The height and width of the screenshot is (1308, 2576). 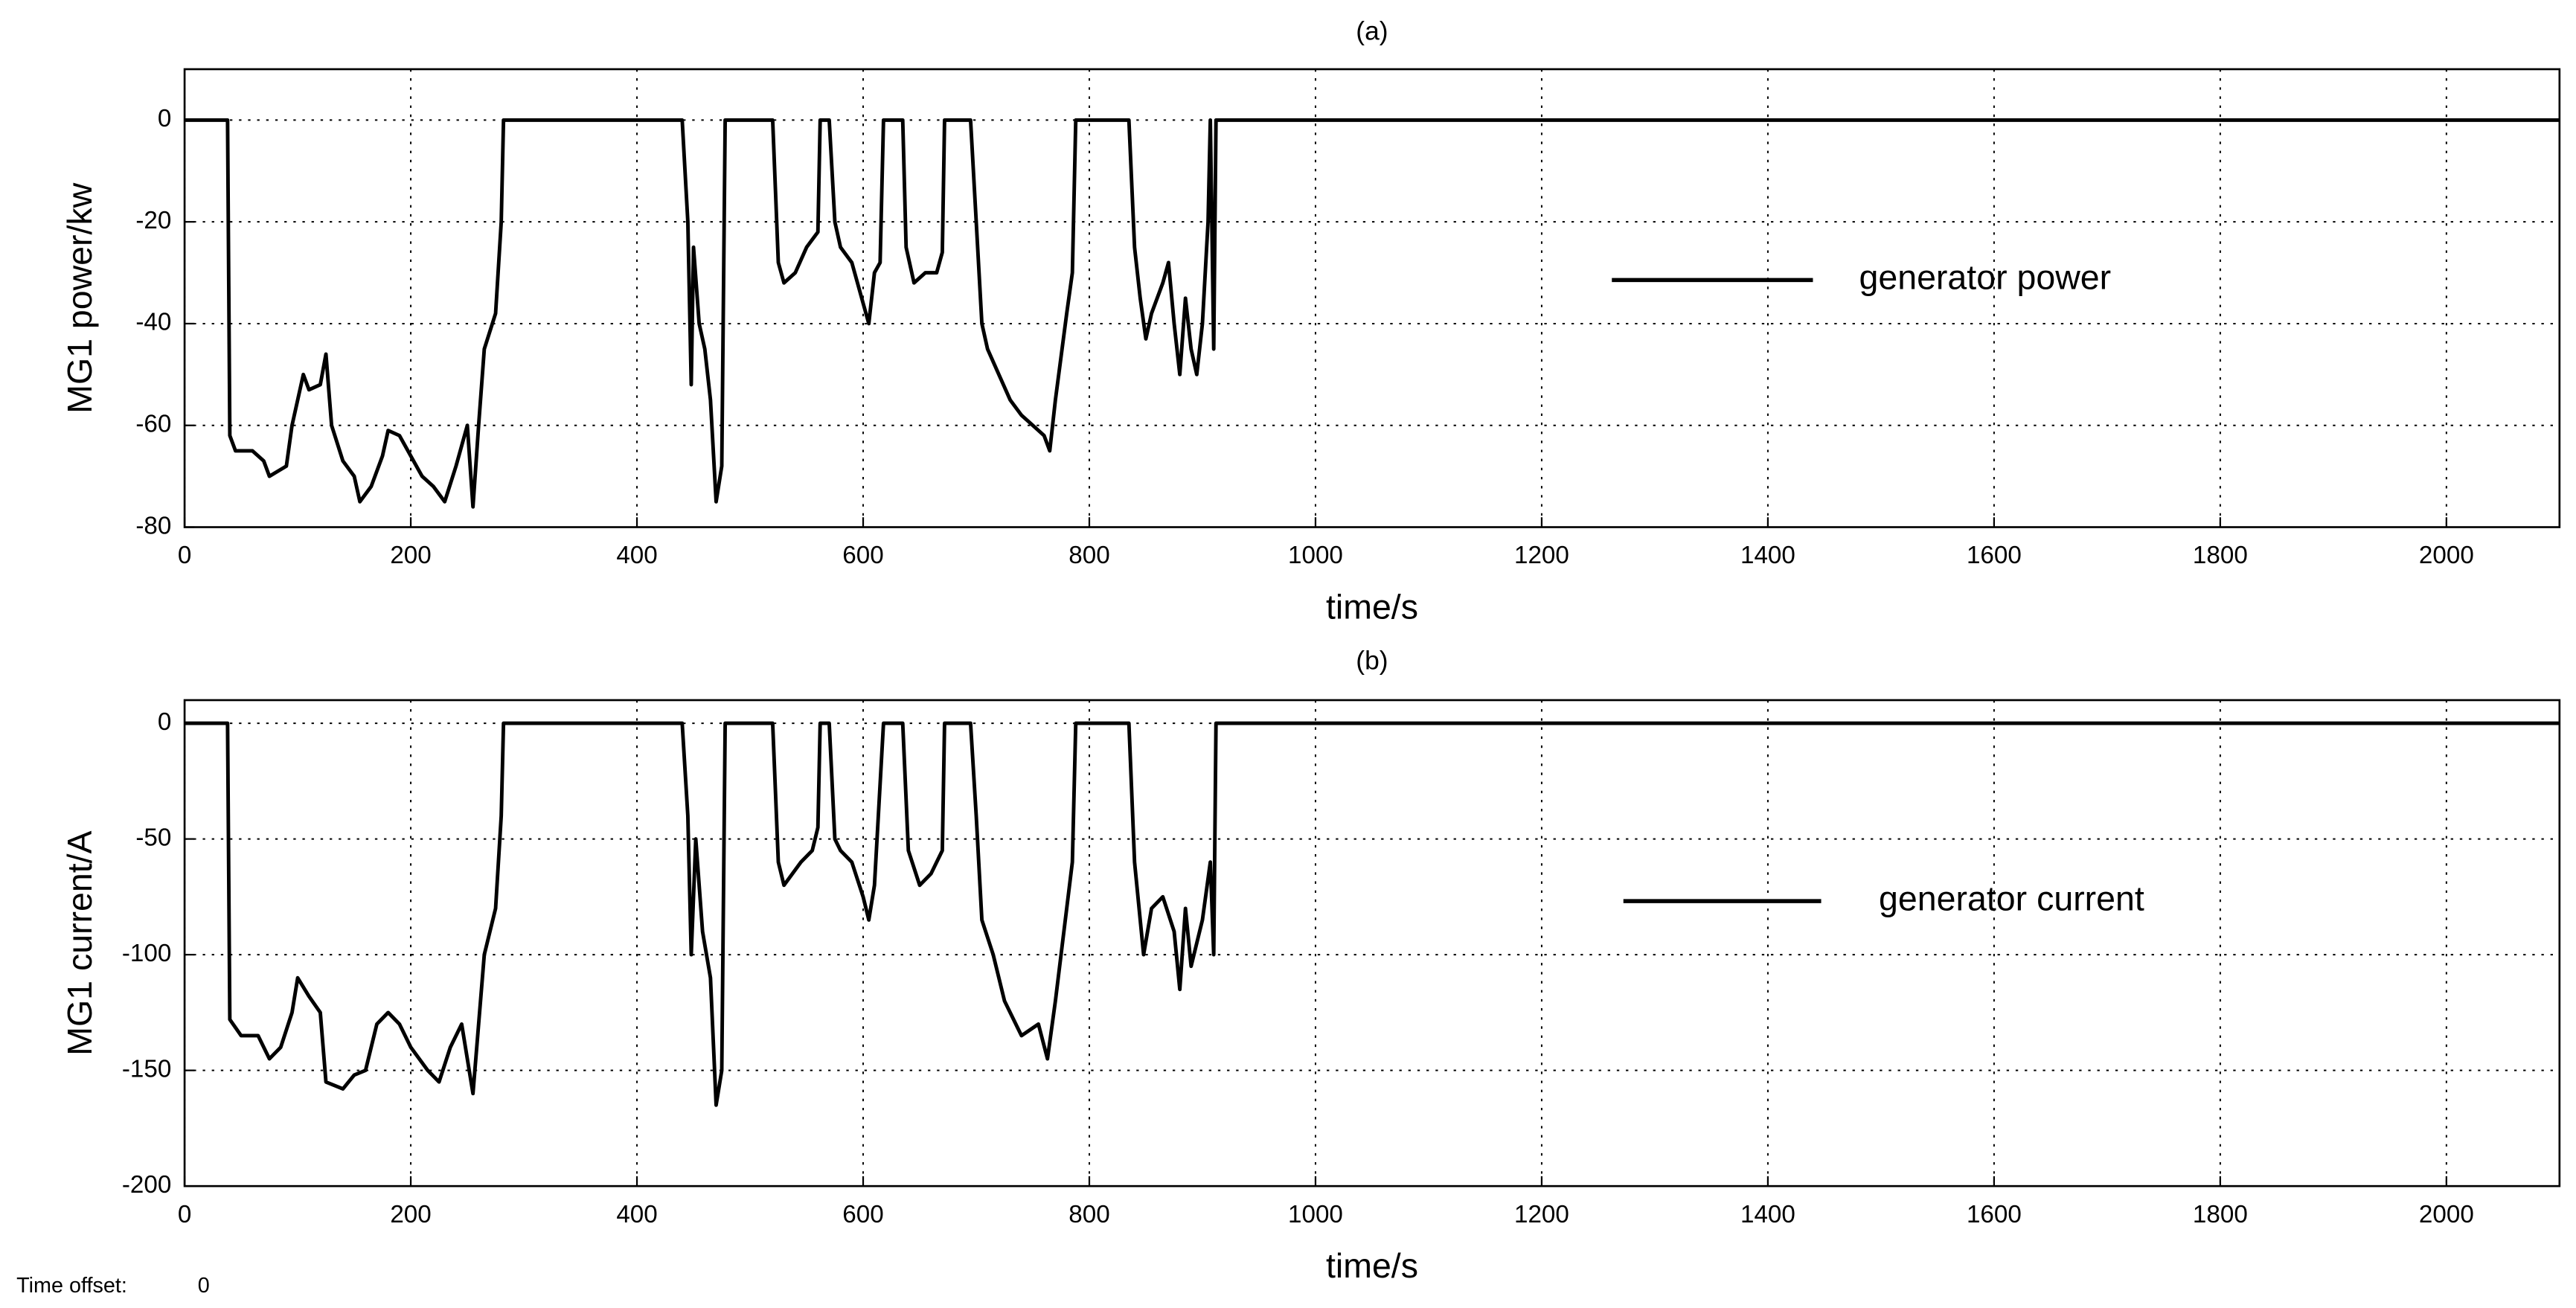 What do you see at coordinates (80, 942) in the screenshot?
I see `y-axis-label: MG1 current/A` at bounding box center [80, 942].